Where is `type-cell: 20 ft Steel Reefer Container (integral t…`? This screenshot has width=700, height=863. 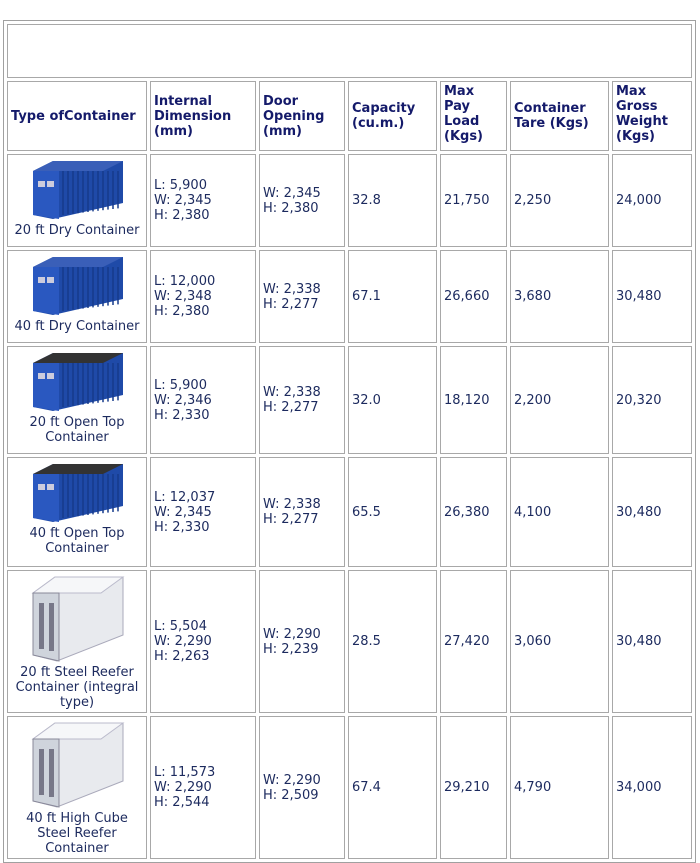 type-cell: 20 ft Steel Reefer Container (integral t… is located at coordinates (77, 641).